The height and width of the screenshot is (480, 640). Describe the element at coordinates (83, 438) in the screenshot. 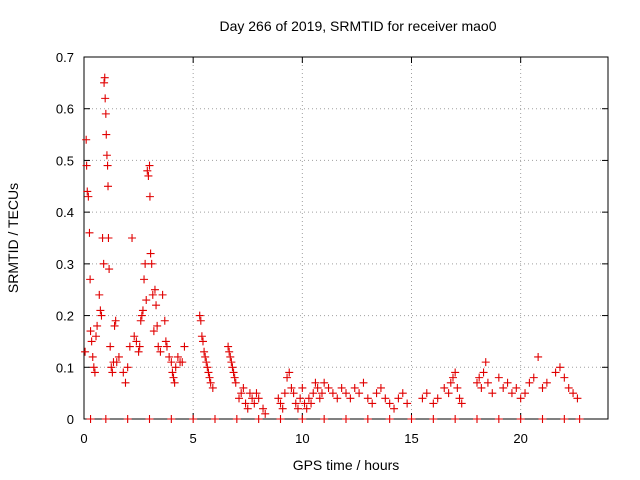

I see `x-tick-label: 0` at that location.